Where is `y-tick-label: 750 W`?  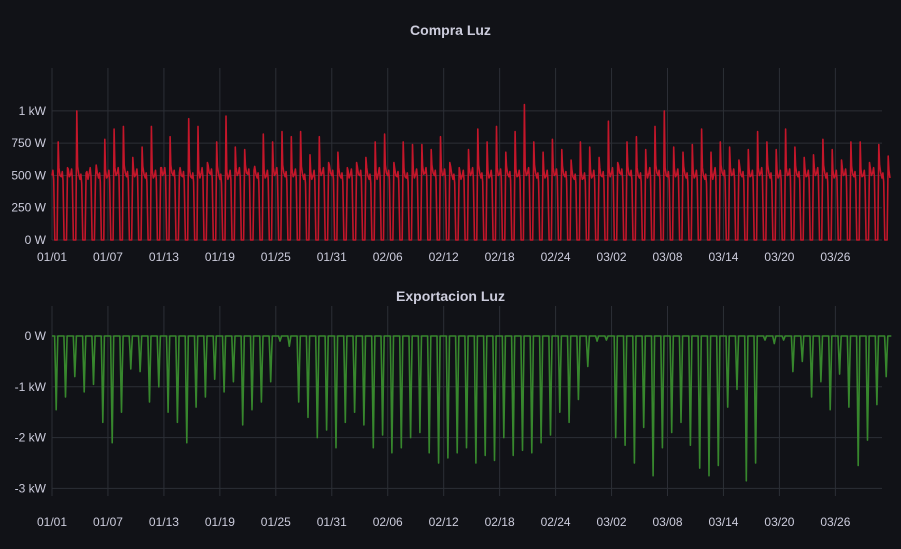 y-tick-label: 750 W is located at coordinates (28, 143).